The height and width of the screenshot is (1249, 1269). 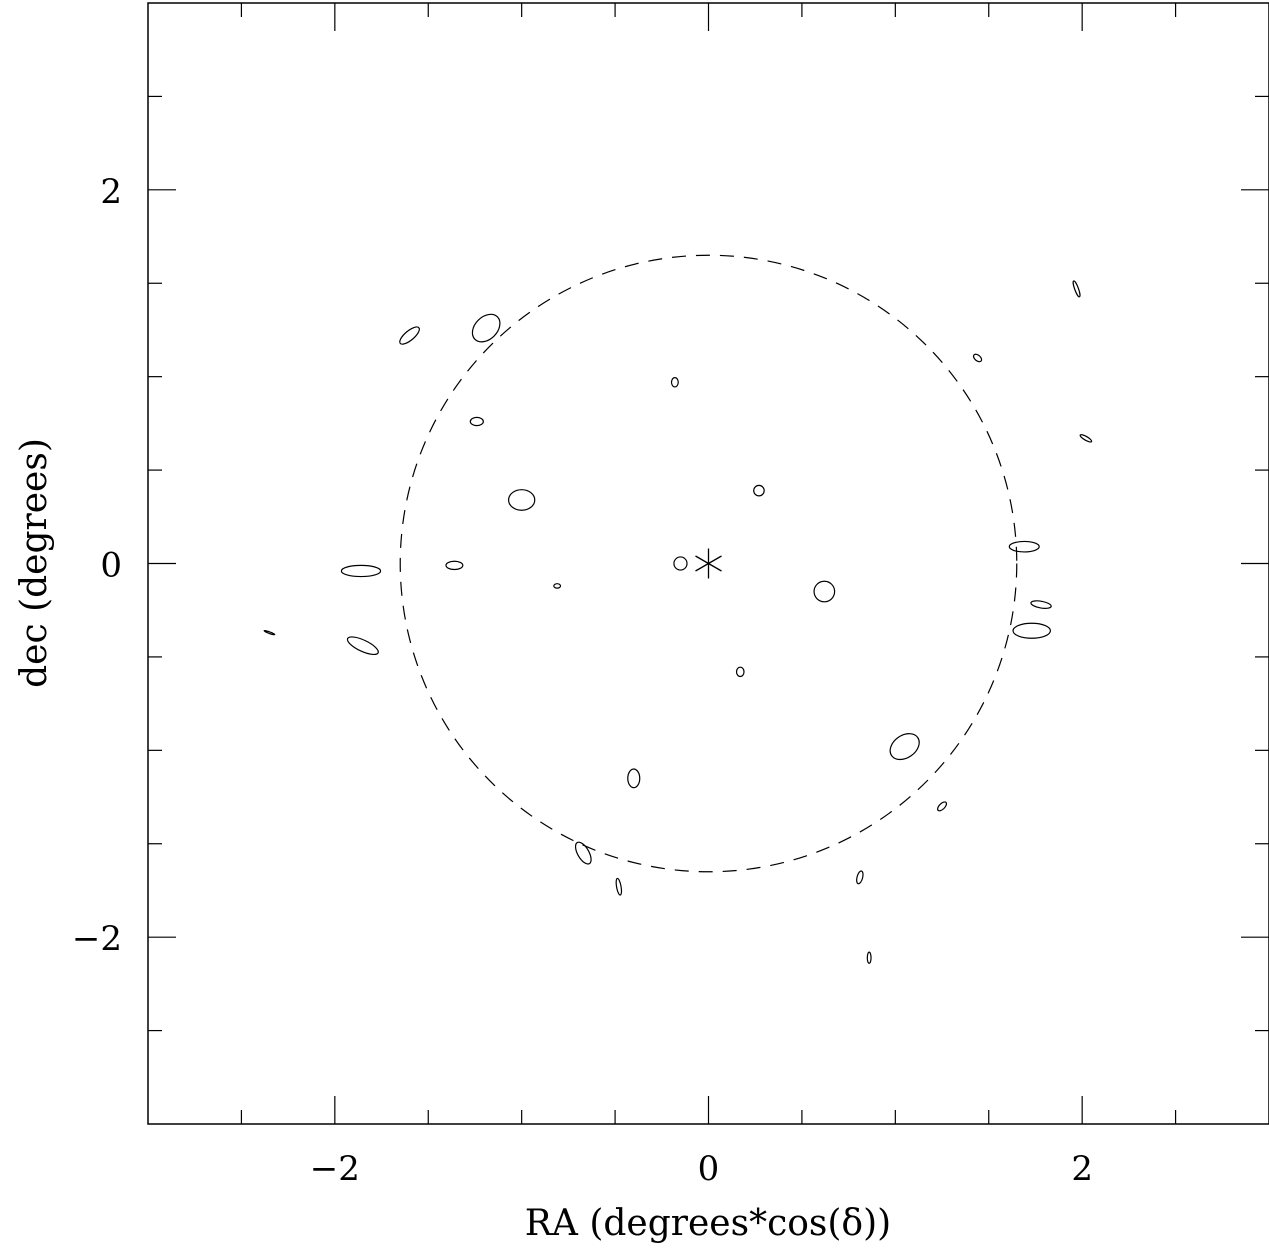 I want to click on x-tick-label: 0, so click(x=709, y=1169).